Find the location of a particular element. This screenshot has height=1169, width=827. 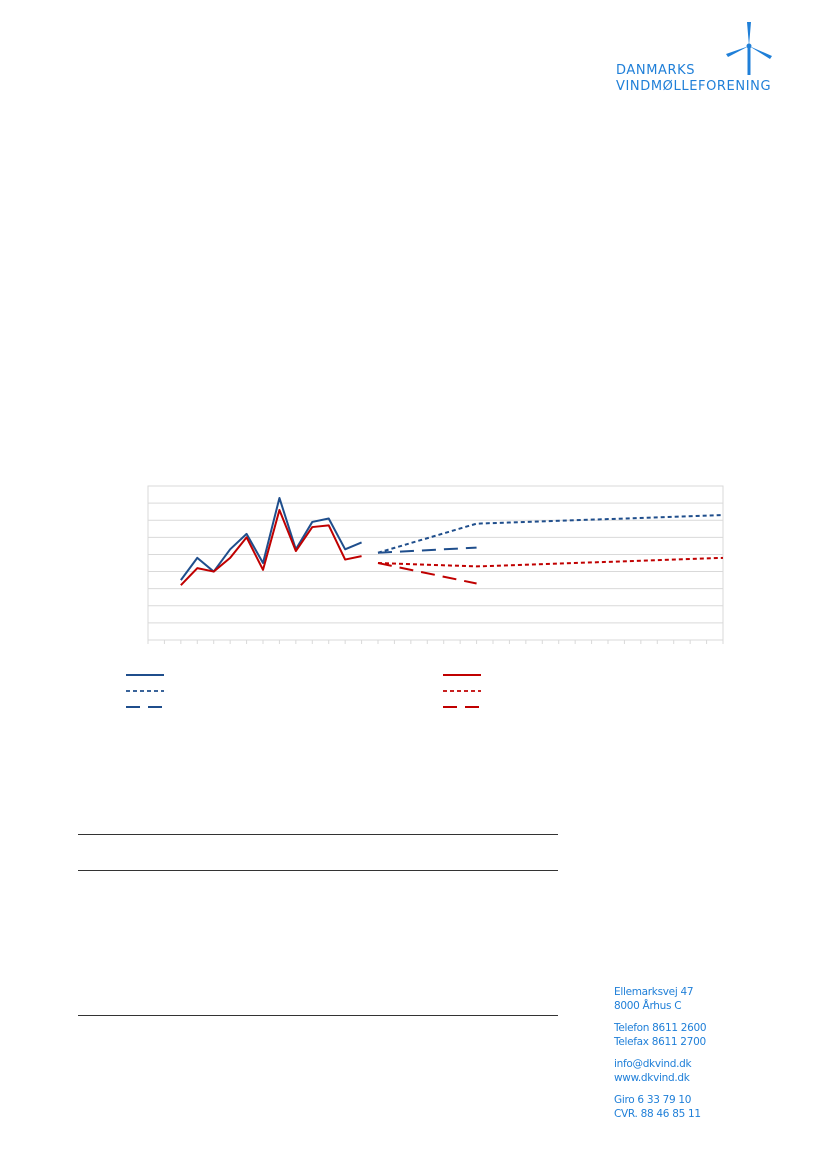

series-line-red-solid is located at coordinates (271, 547).